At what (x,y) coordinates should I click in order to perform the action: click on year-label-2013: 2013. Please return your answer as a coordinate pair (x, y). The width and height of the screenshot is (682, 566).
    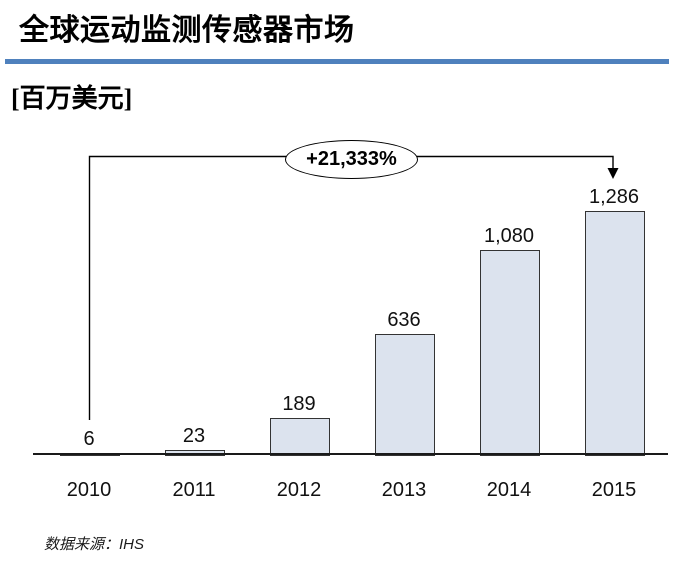
    Looking at the image, I should click on (404, 490).